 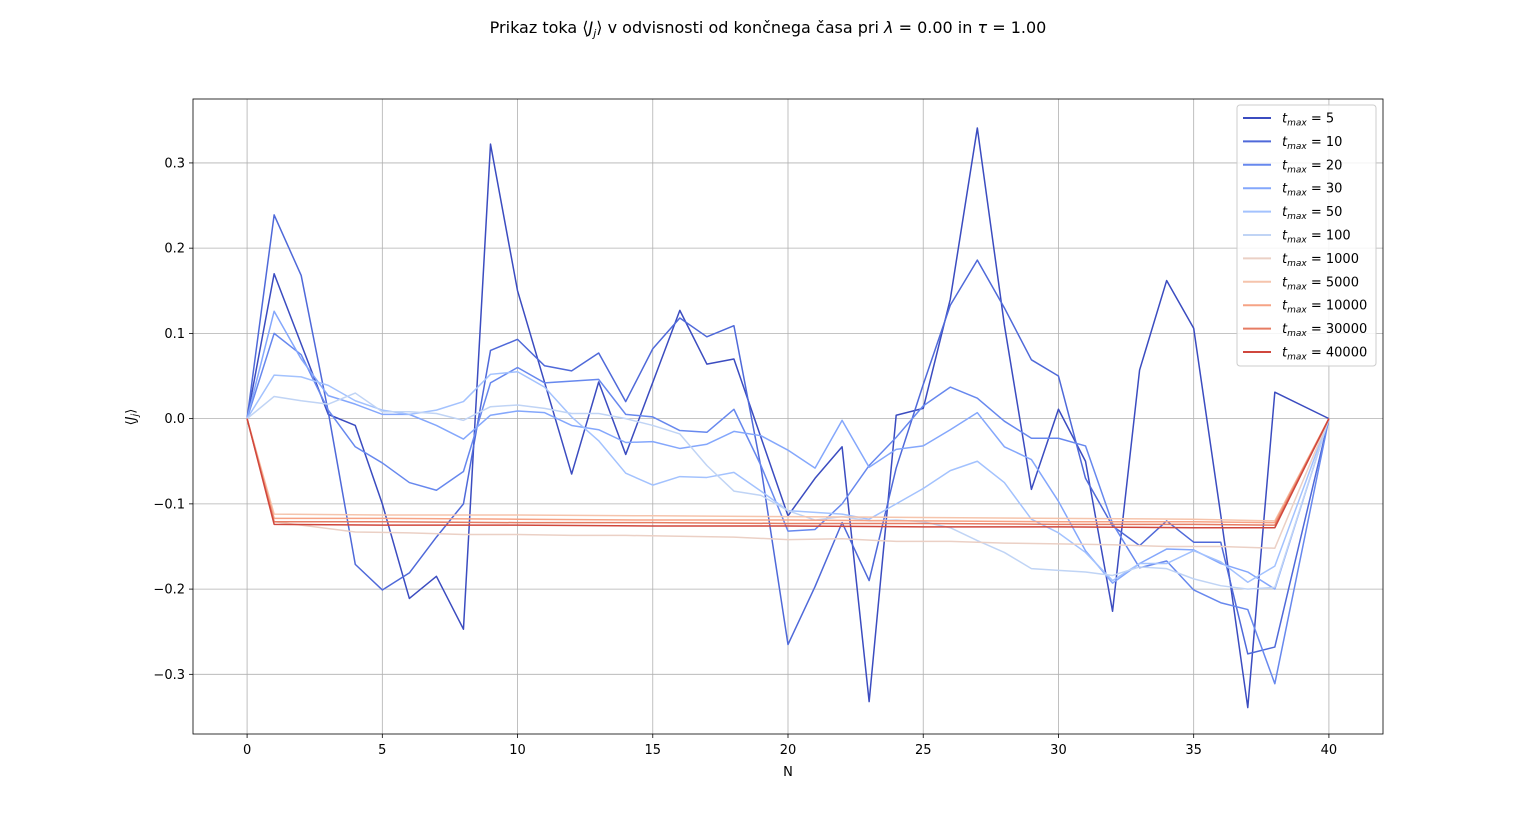 I want to click on y-tick-label: 0.0, so click(x=174, y=419).